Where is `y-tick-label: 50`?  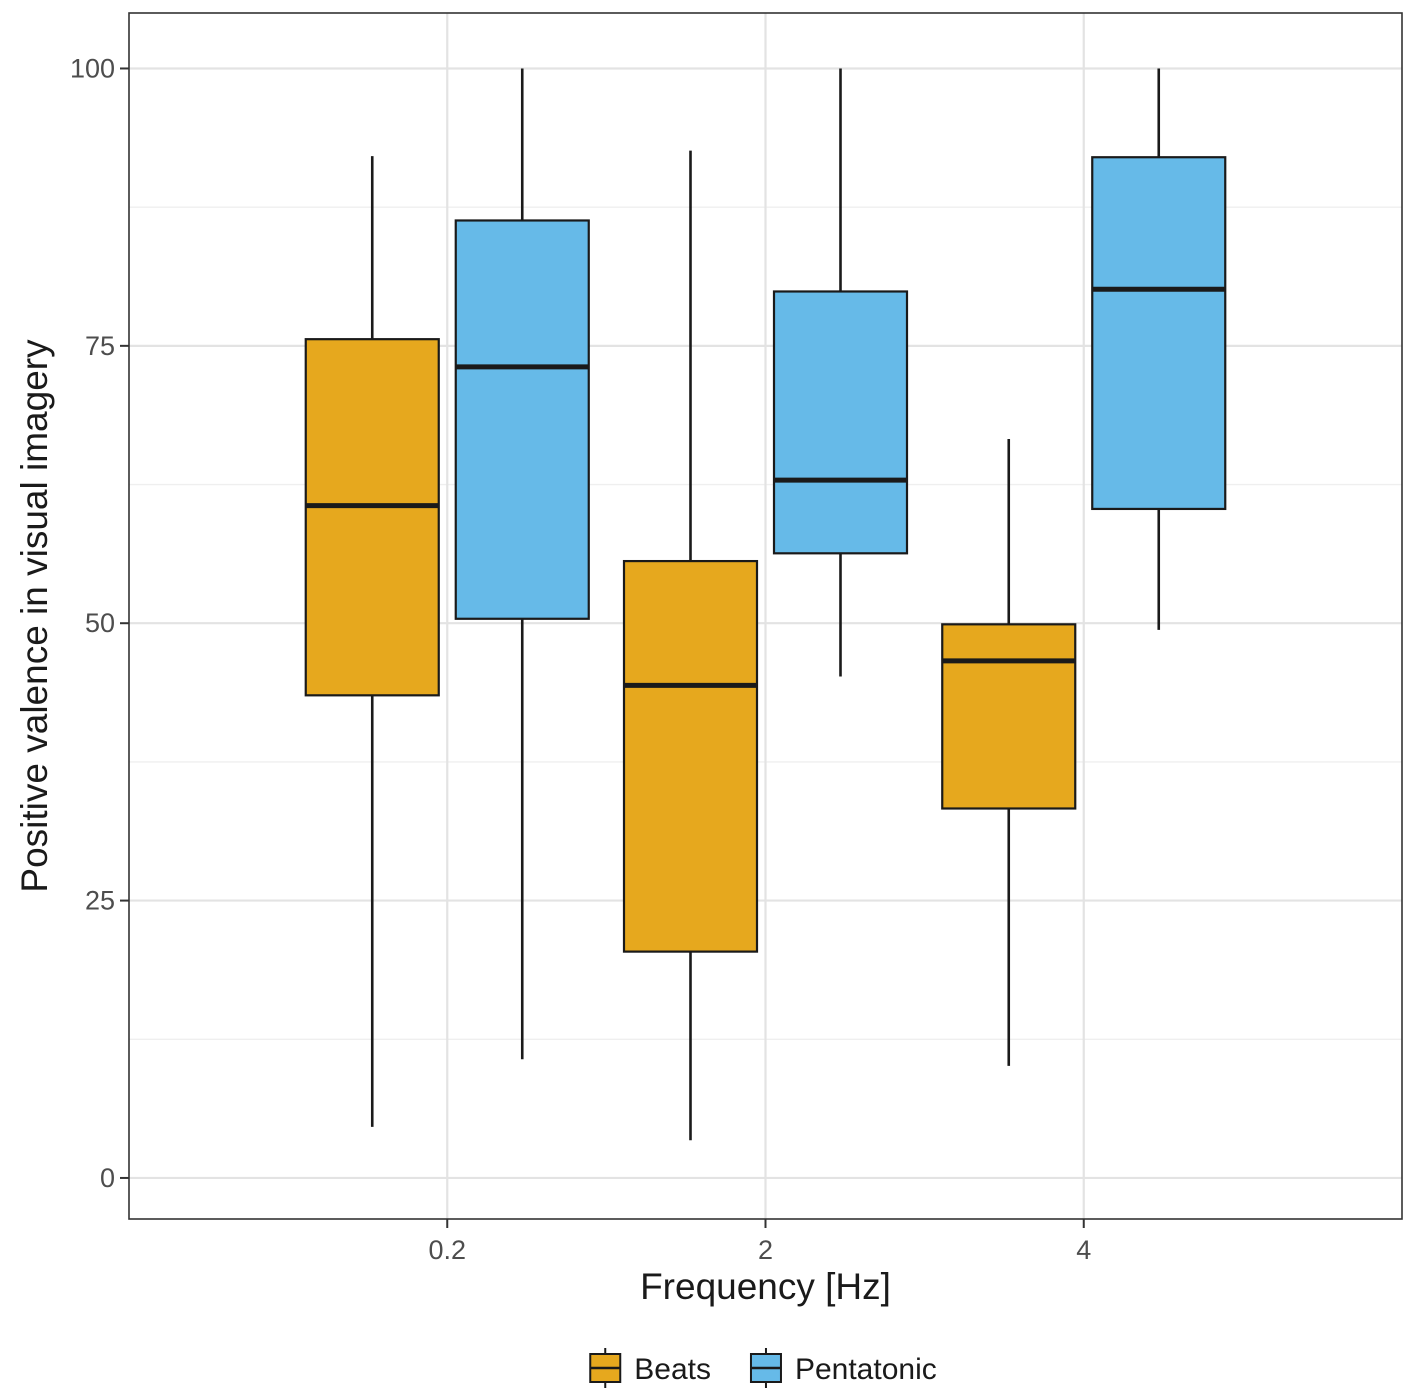 y-tick-label: 50 is located at coordinates (100, 623).